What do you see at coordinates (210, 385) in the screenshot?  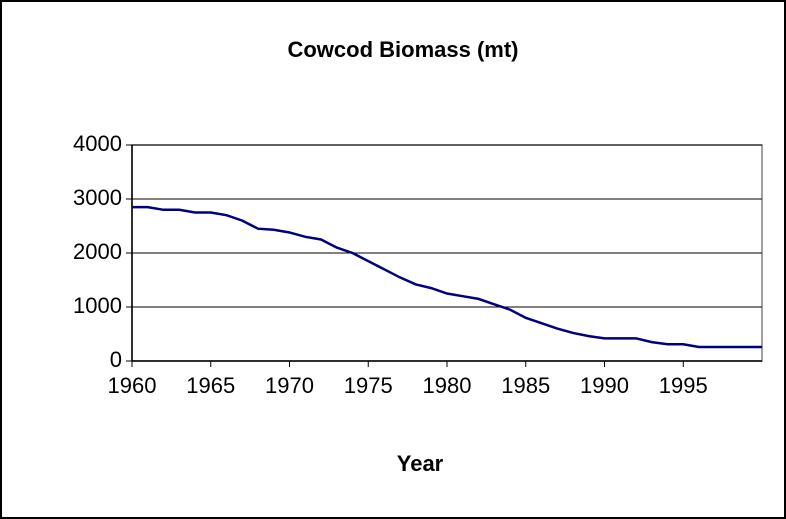 I see `x-tick-label: 1965` at bounding box center [210, 385].